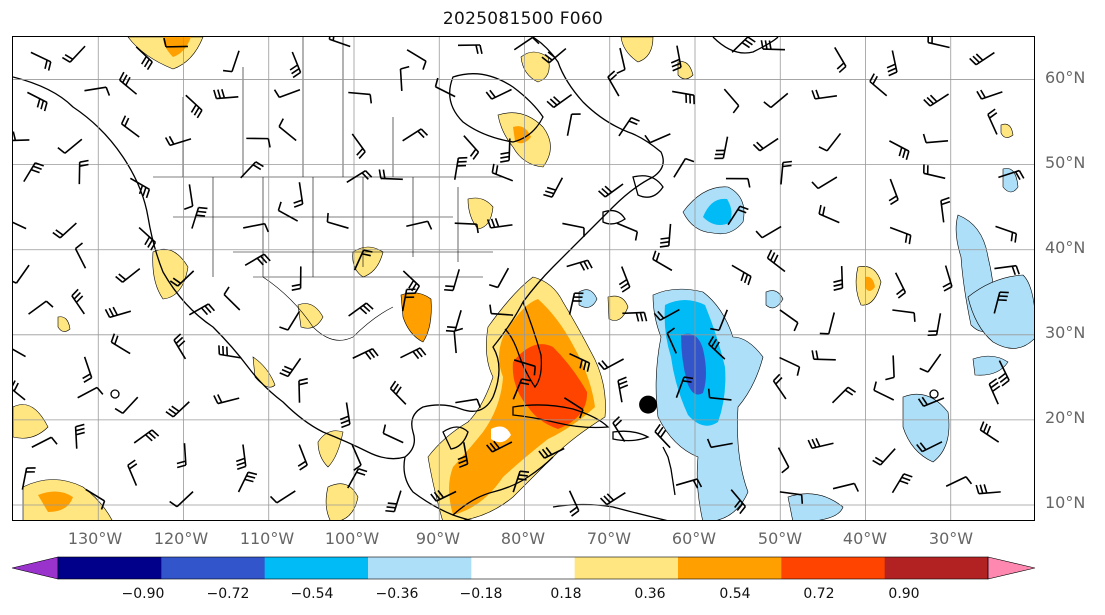 The width and height of the screenshot is (1105, 615). I want to click on lon-label-70w: 70°W, so click(609, 538).